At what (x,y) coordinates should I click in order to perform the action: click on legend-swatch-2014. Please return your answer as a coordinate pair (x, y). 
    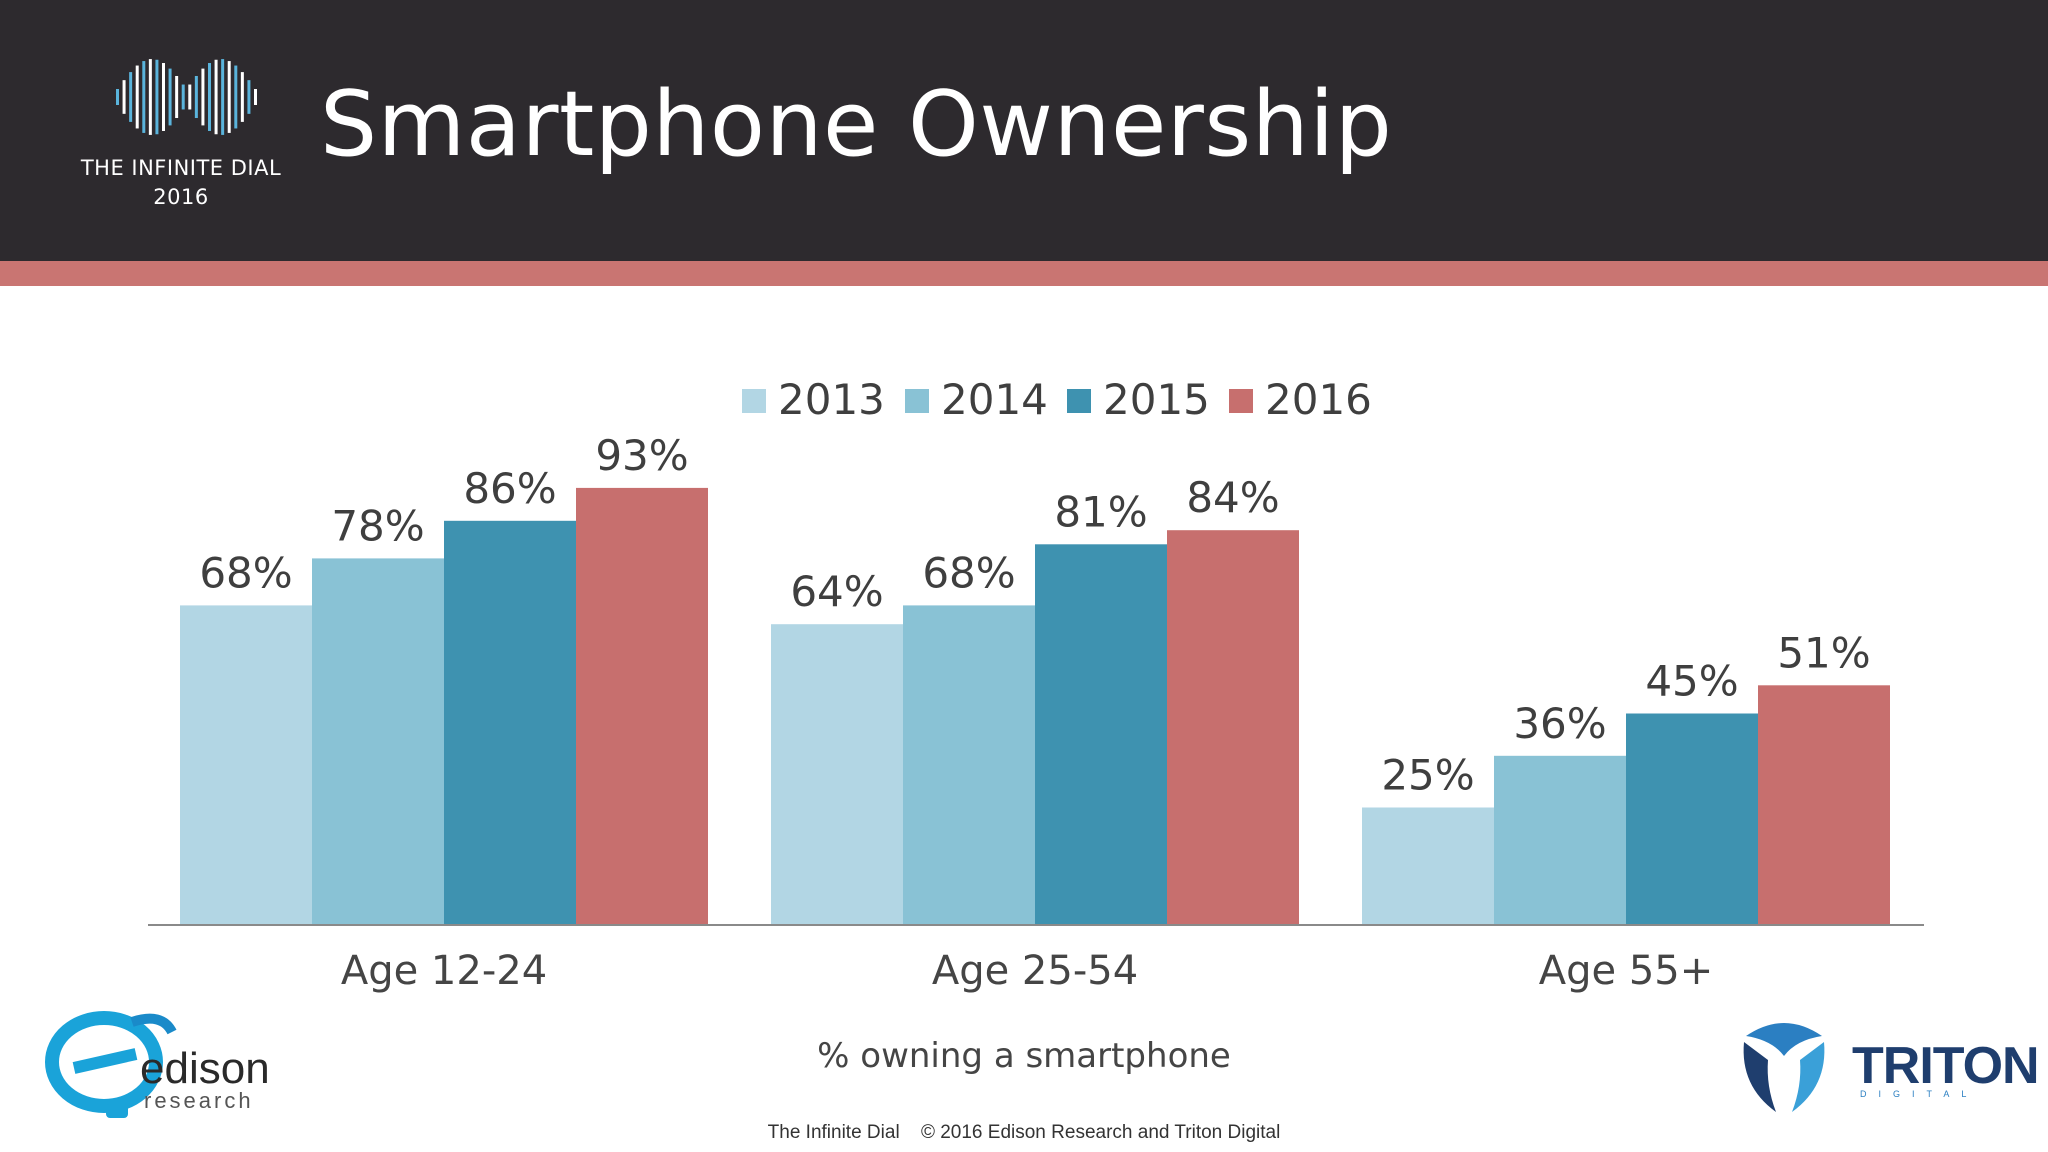
    Looking at the image, I should click on (917, 401).